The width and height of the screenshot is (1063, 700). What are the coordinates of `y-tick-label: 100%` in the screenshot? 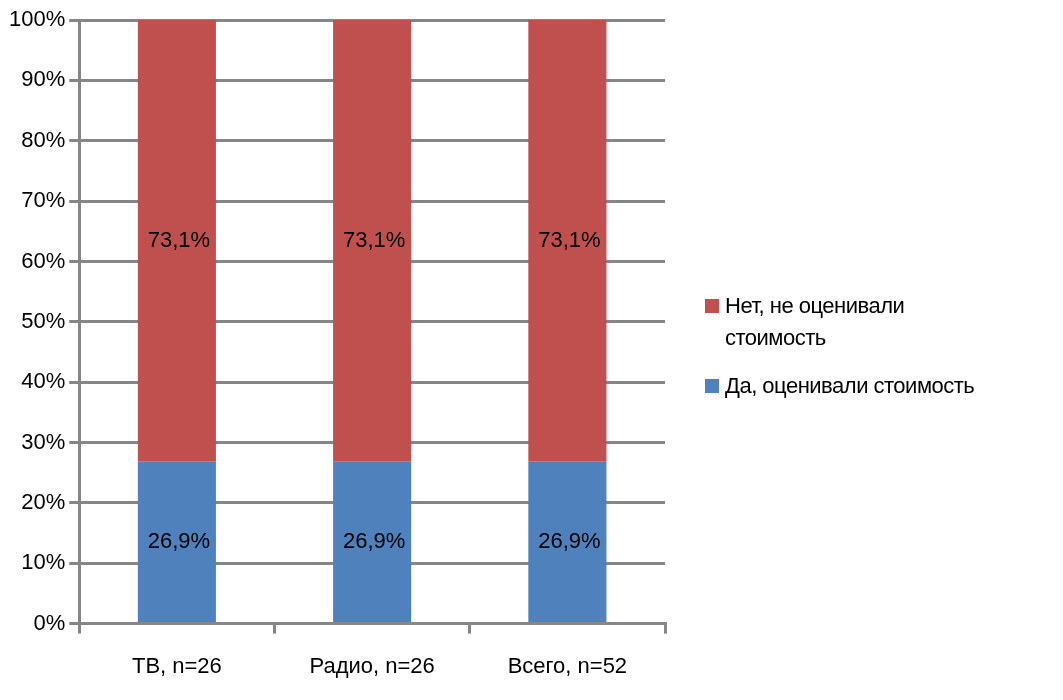 It's located at (37, 19).